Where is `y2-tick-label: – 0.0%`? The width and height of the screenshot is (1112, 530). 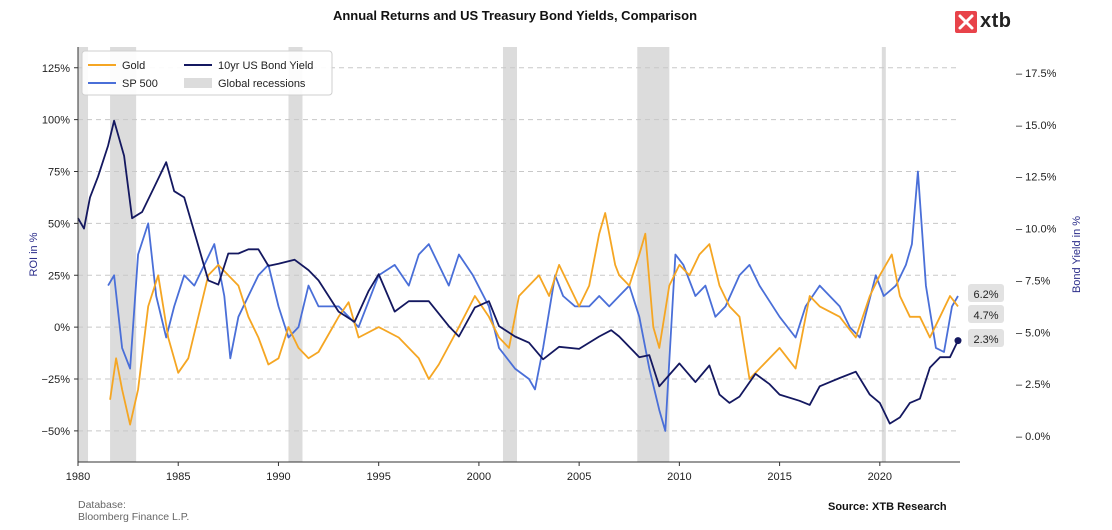
y2-tick-label: – 0.0% is located at coordinates (1033, 437).